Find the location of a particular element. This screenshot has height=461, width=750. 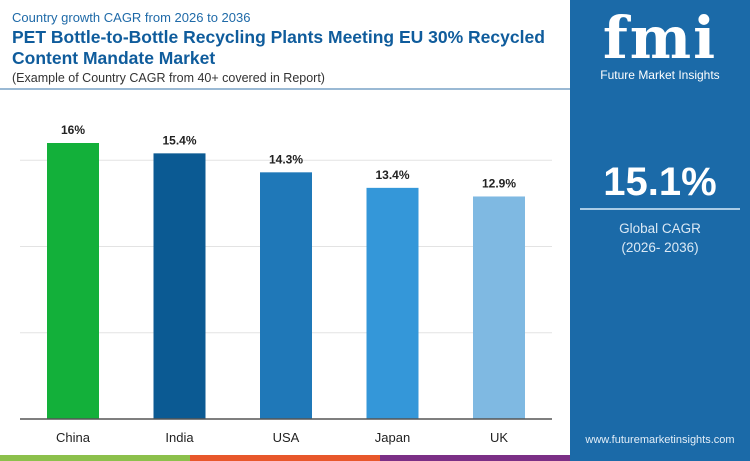

x-tick-label: India is located at coordinates (179, 437).